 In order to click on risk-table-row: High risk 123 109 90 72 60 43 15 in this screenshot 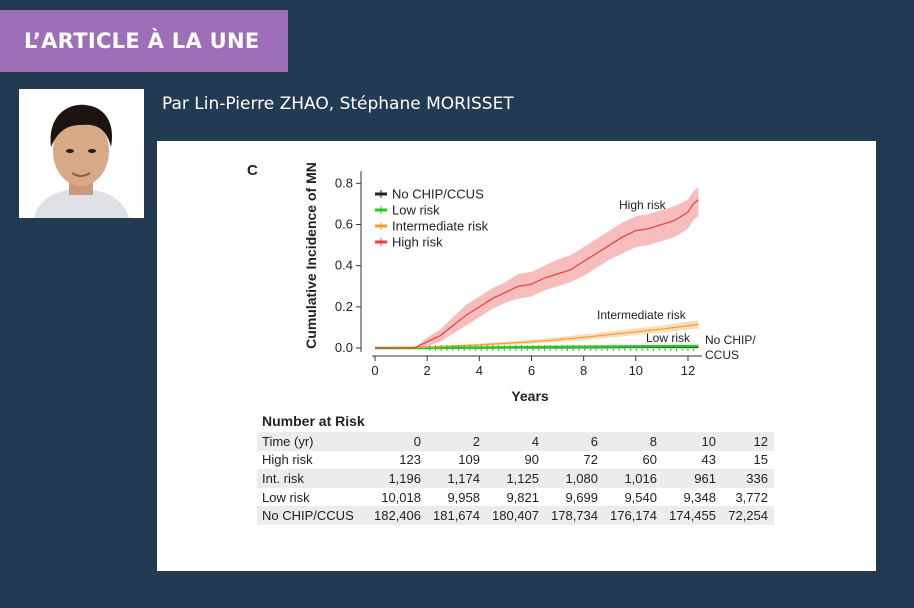, I will do `click(515, 460)`.